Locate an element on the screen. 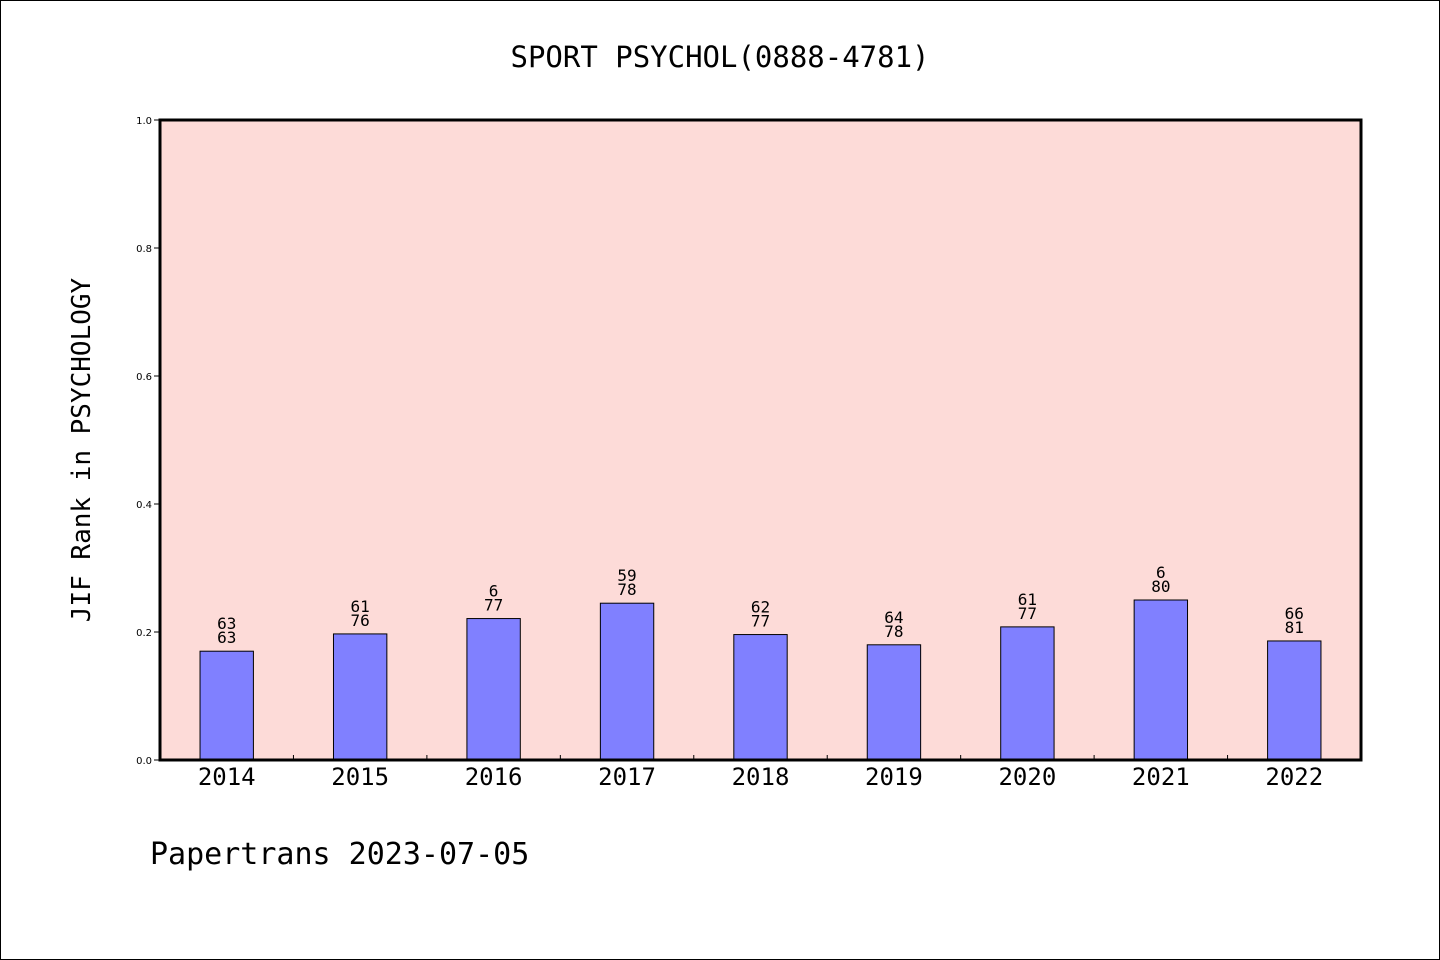  x-tick-label: 2016 is located at coordinates (494, 777).